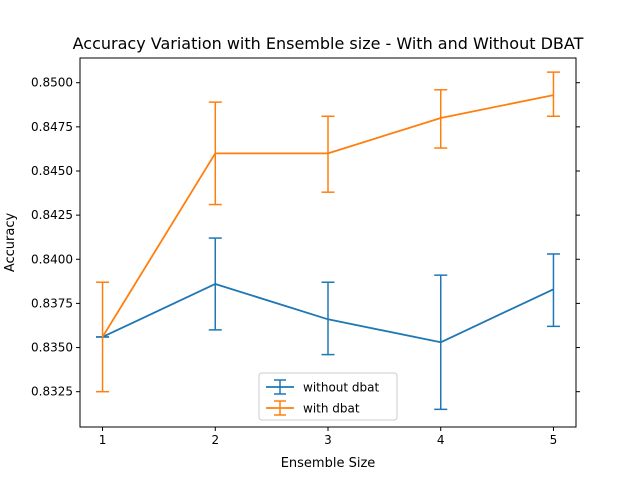 This screenshot has height=484, width=640. I want to click on y-tick-label-1: 0.8350, so click(52, 348).